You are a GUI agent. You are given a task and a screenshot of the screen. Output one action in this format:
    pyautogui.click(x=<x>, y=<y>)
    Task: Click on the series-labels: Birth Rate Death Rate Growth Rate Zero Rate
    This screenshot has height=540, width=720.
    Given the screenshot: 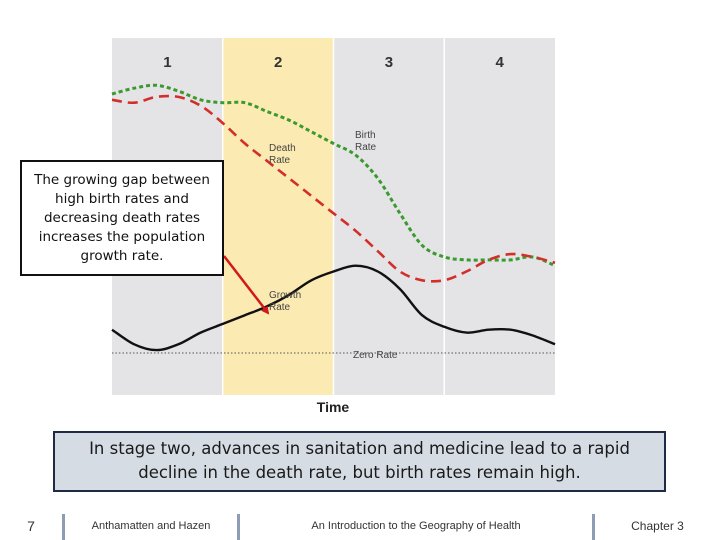 What is the action you would take?
    pyautogui.click(x=333, y=245)
    